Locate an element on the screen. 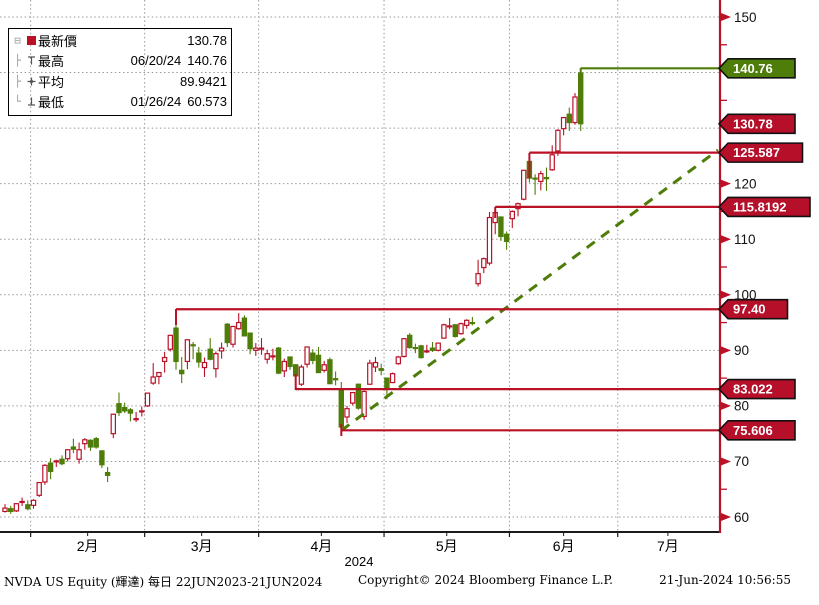  legend-label-last: 最新價 is located at coordinates (58, 41).